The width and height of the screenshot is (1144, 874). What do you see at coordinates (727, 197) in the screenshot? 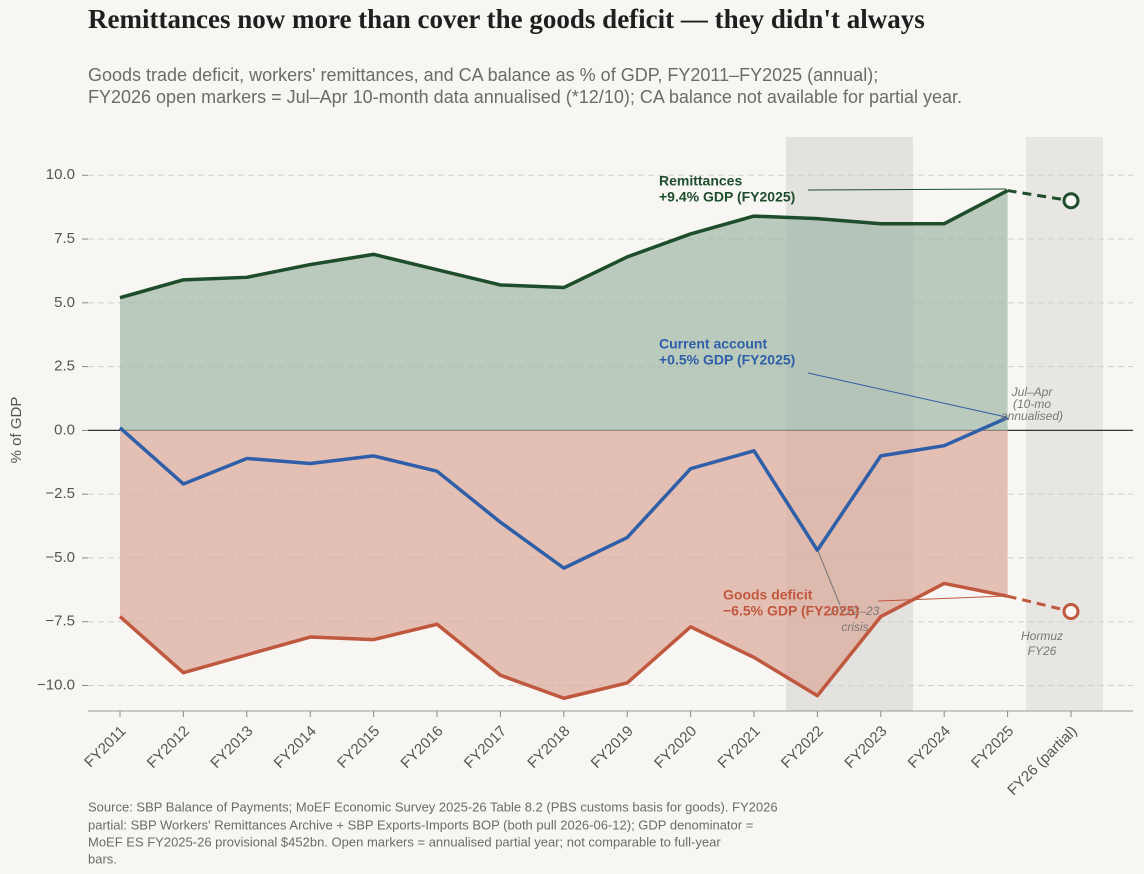
I see `annotation: +9.4% GDP (FY2025)` at bounding box center [727, 197].